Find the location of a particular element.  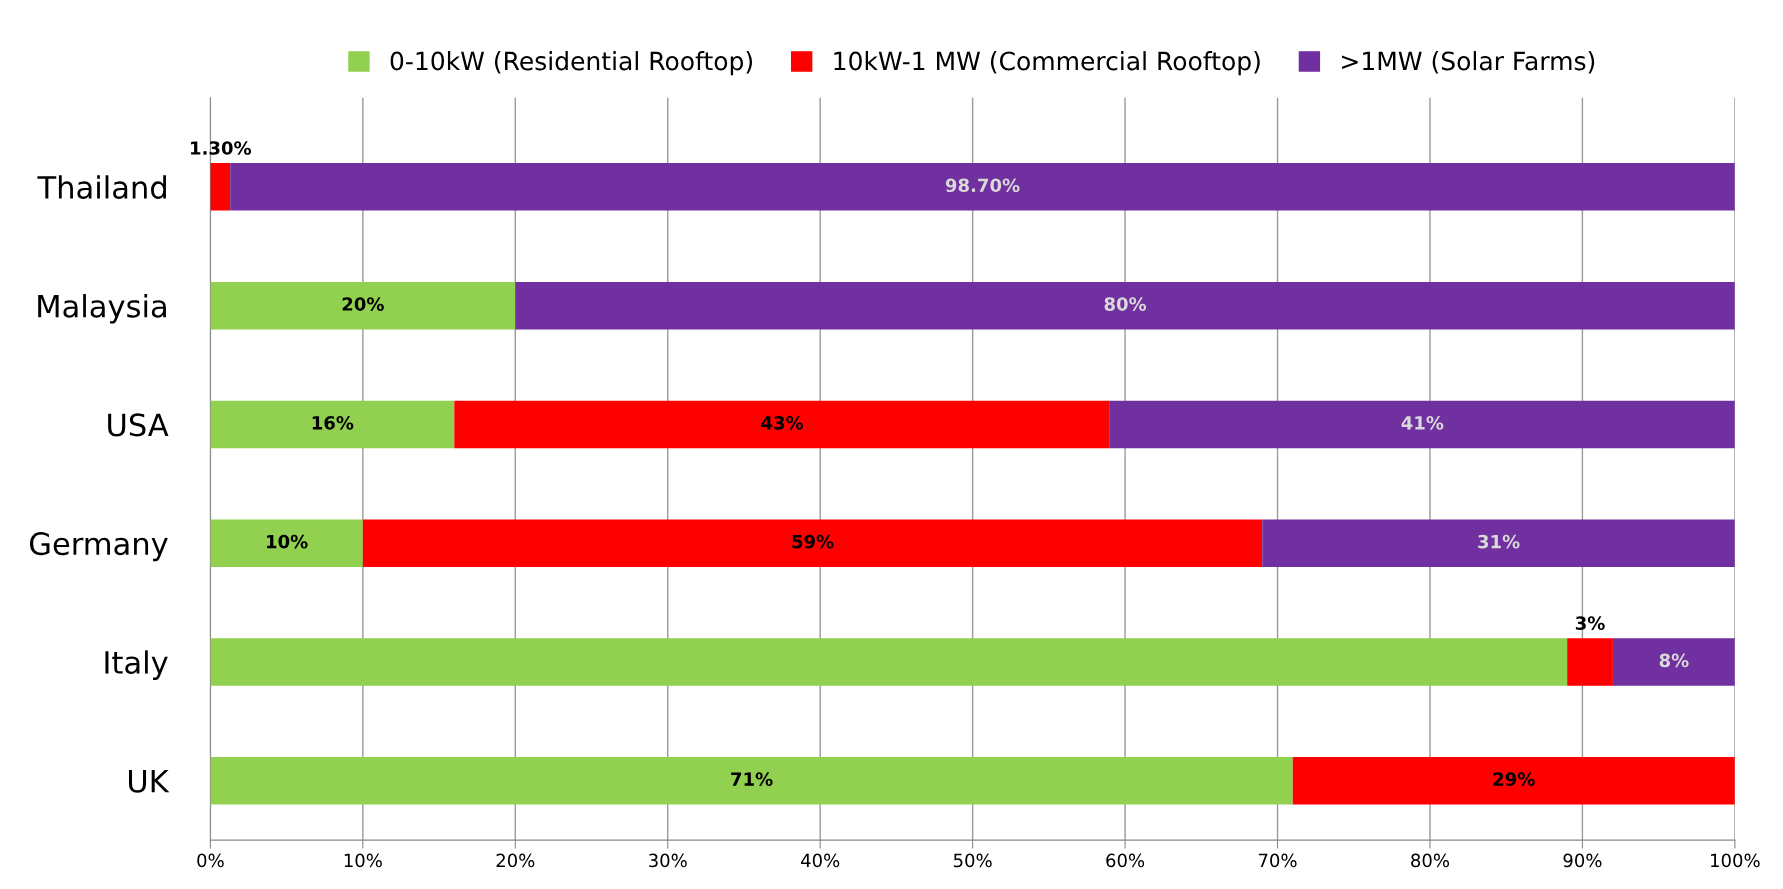

x-tick-label: 60% is located at coordinates (1125, 860).